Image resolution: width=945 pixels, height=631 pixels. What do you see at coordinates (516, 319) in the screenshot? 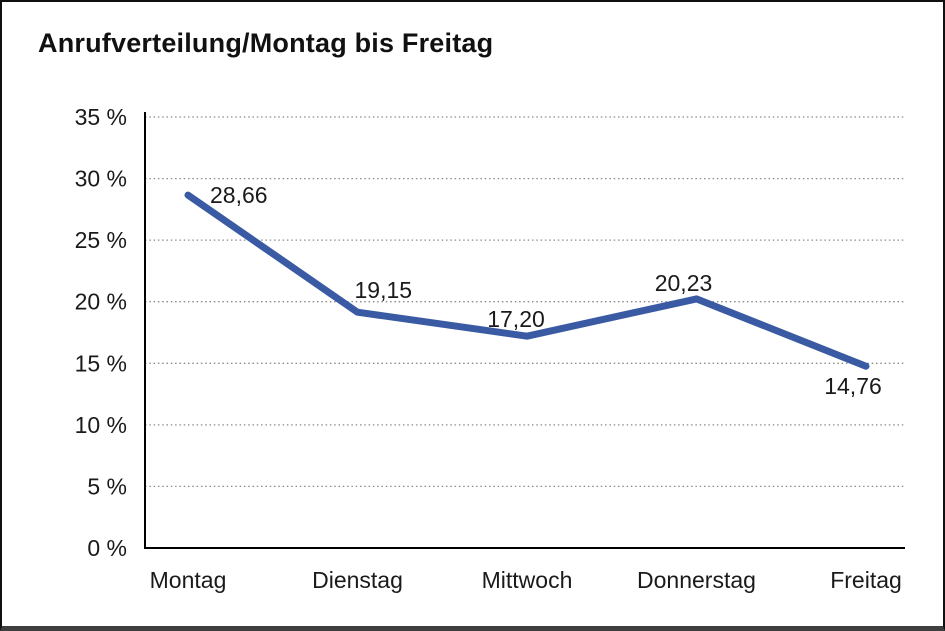
I see `data-label: 17,20` at bounding box center [516, 319].